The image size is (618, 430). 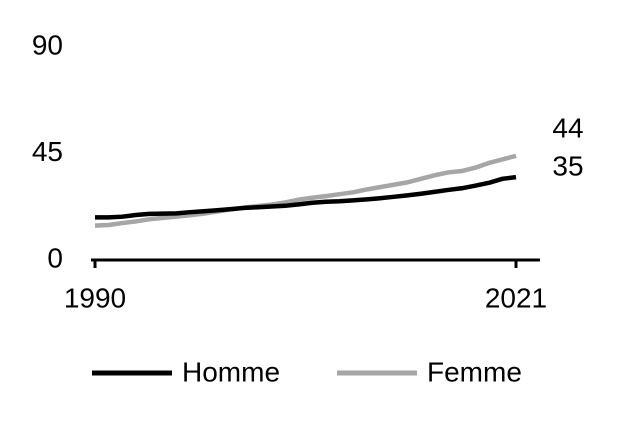 I want to click on legend-label: Femme, so click(x=474, y=371).